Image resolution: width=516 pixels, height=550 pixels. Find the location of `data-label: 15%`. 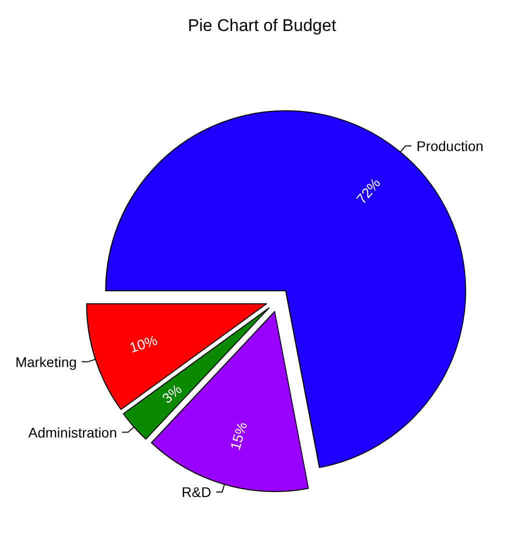

data-label: 15% is located at coordinates (238, 436).